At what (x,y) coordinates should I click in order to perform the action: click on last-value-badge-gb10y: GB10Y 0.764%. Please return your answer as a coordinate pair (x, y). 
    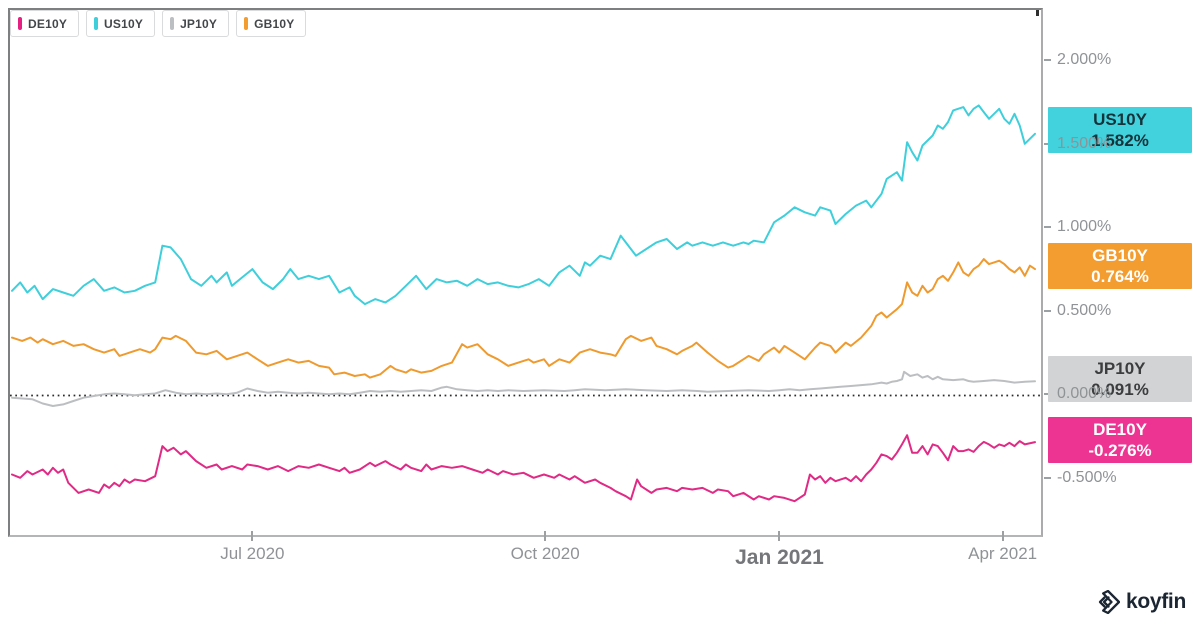
    Looking at the image, I should click on (1120, 266).